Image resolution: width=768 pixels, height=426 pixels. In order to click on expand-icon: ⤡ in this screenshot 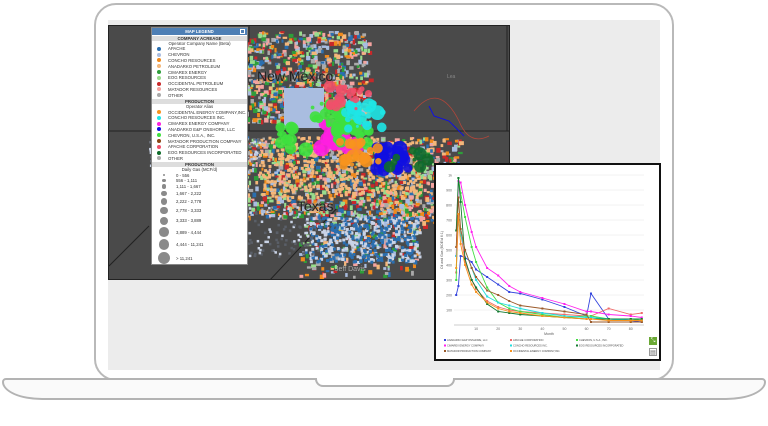, I will do `click(653, 341)`.